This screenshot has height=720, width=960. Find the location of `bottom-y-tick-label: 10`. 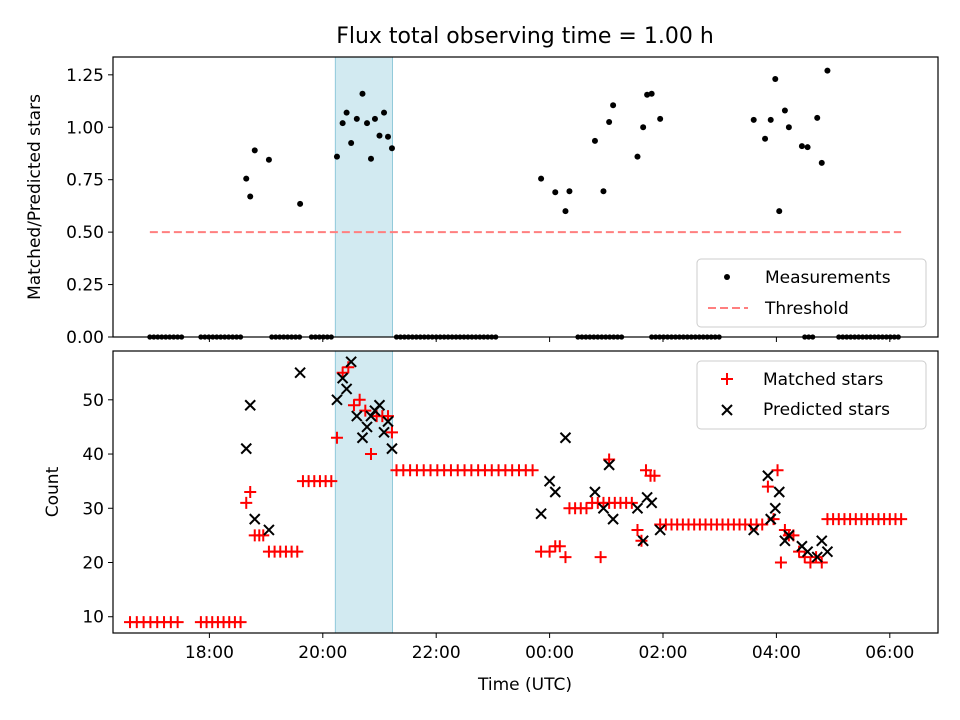

bottom-y-tick-label: 10 is located at coordinates (93, 618).